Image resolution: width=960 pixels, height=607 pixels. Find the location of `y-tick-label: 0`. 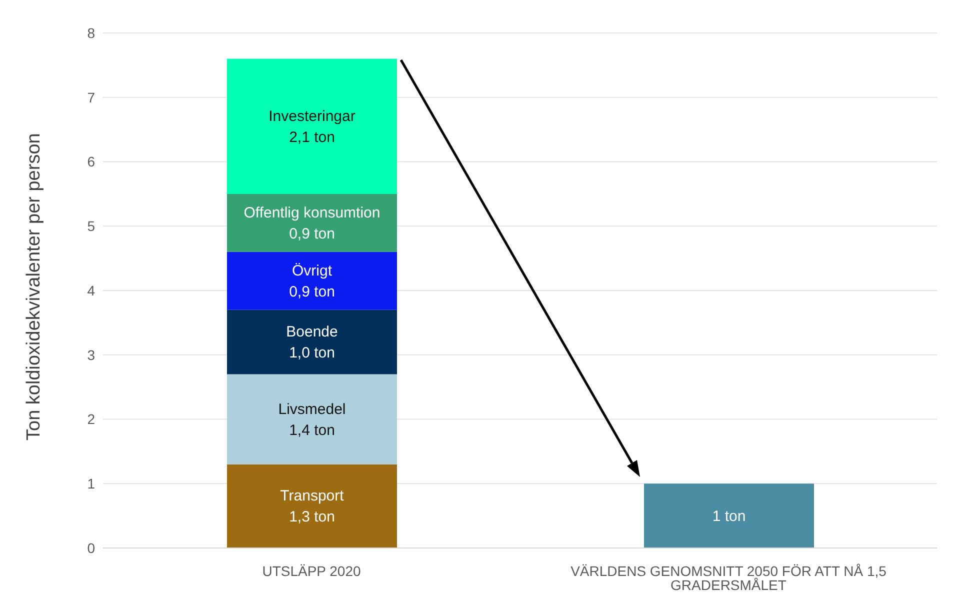

y-tick-label: 0 is located at coordinates (91, 548).